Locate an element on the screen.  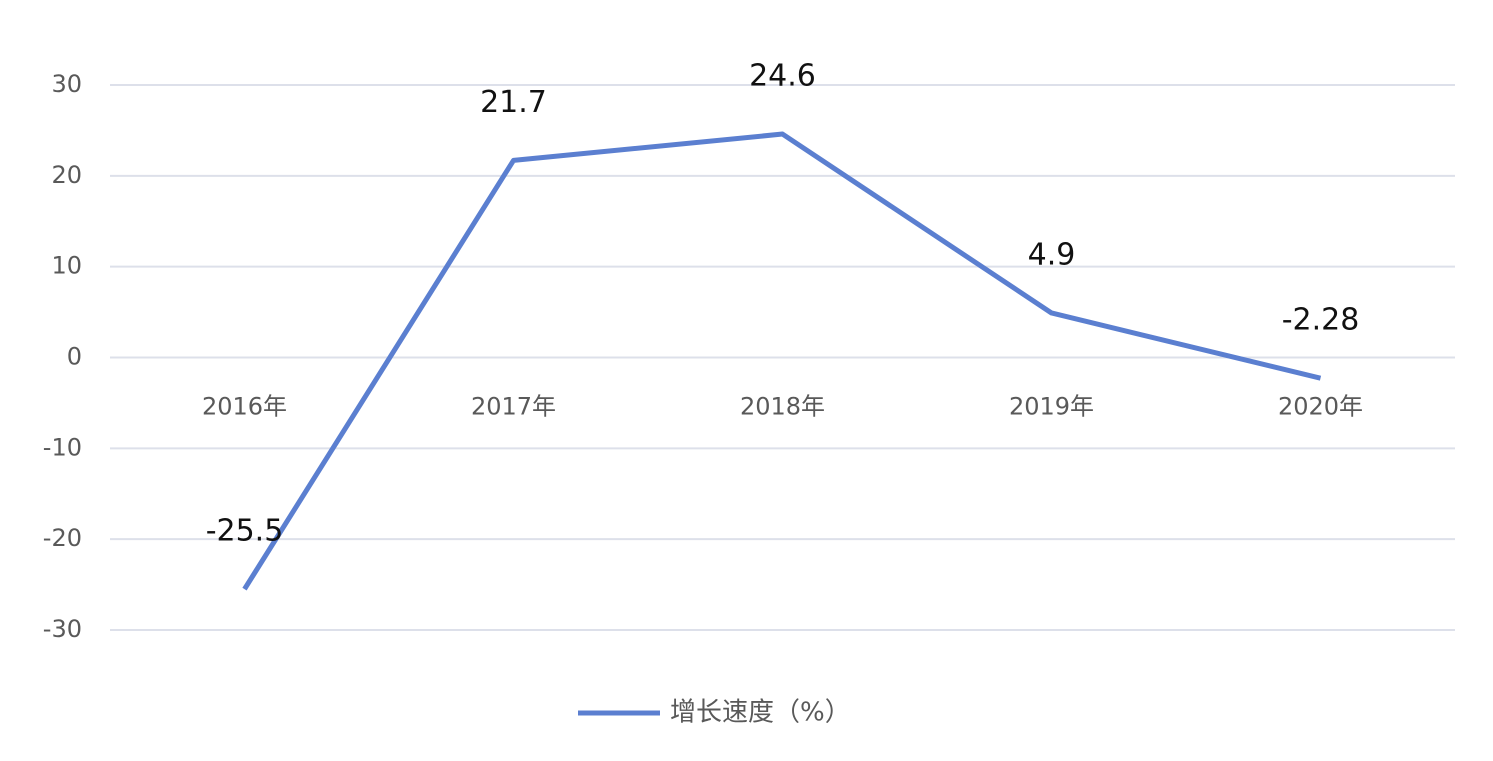
y-tick-label: 20 is located at coordinates (66, 175).